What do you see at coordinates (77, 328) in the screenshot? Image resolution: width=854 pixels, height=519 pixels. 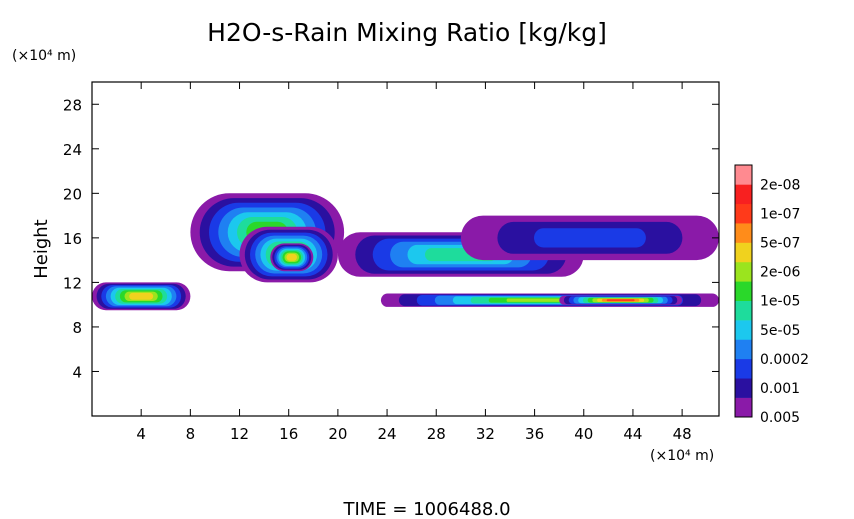 I see `y-tick-label: 8` at bounding box center [77, 328].